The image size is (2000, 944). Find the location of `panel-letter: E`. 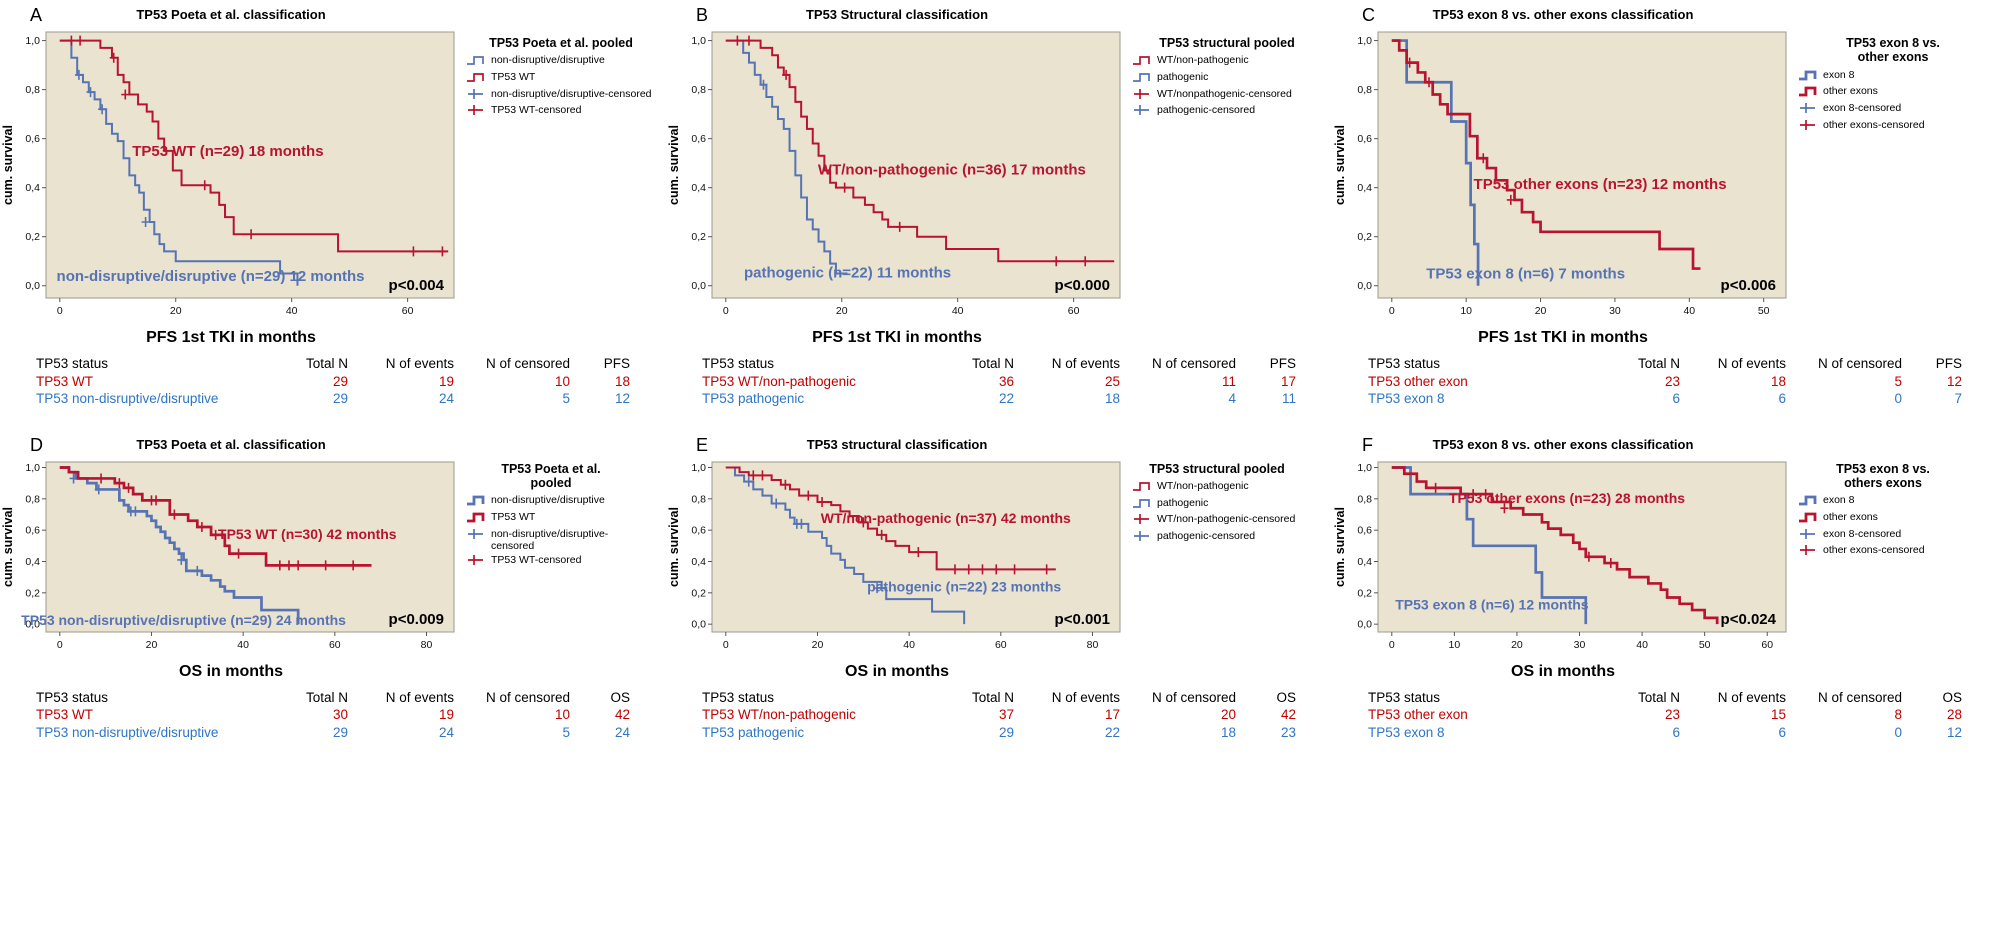

panel-letter: E is located at coordinates (702, 444).